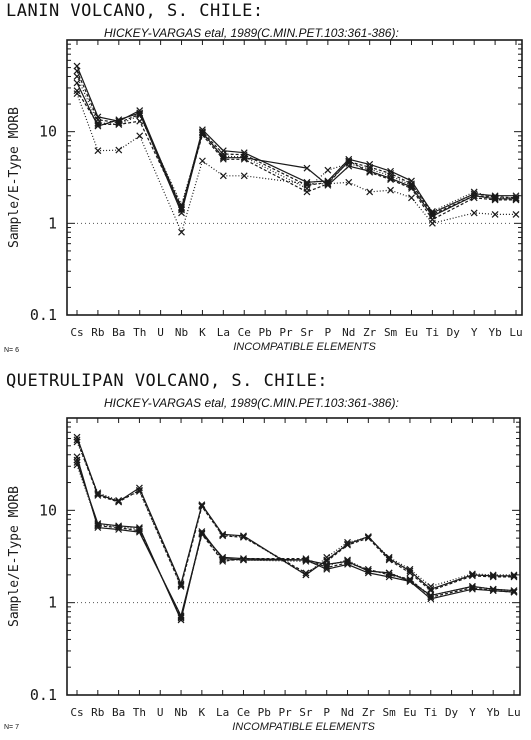  I want to click on x-tick-label: Y, so click(474, 332).